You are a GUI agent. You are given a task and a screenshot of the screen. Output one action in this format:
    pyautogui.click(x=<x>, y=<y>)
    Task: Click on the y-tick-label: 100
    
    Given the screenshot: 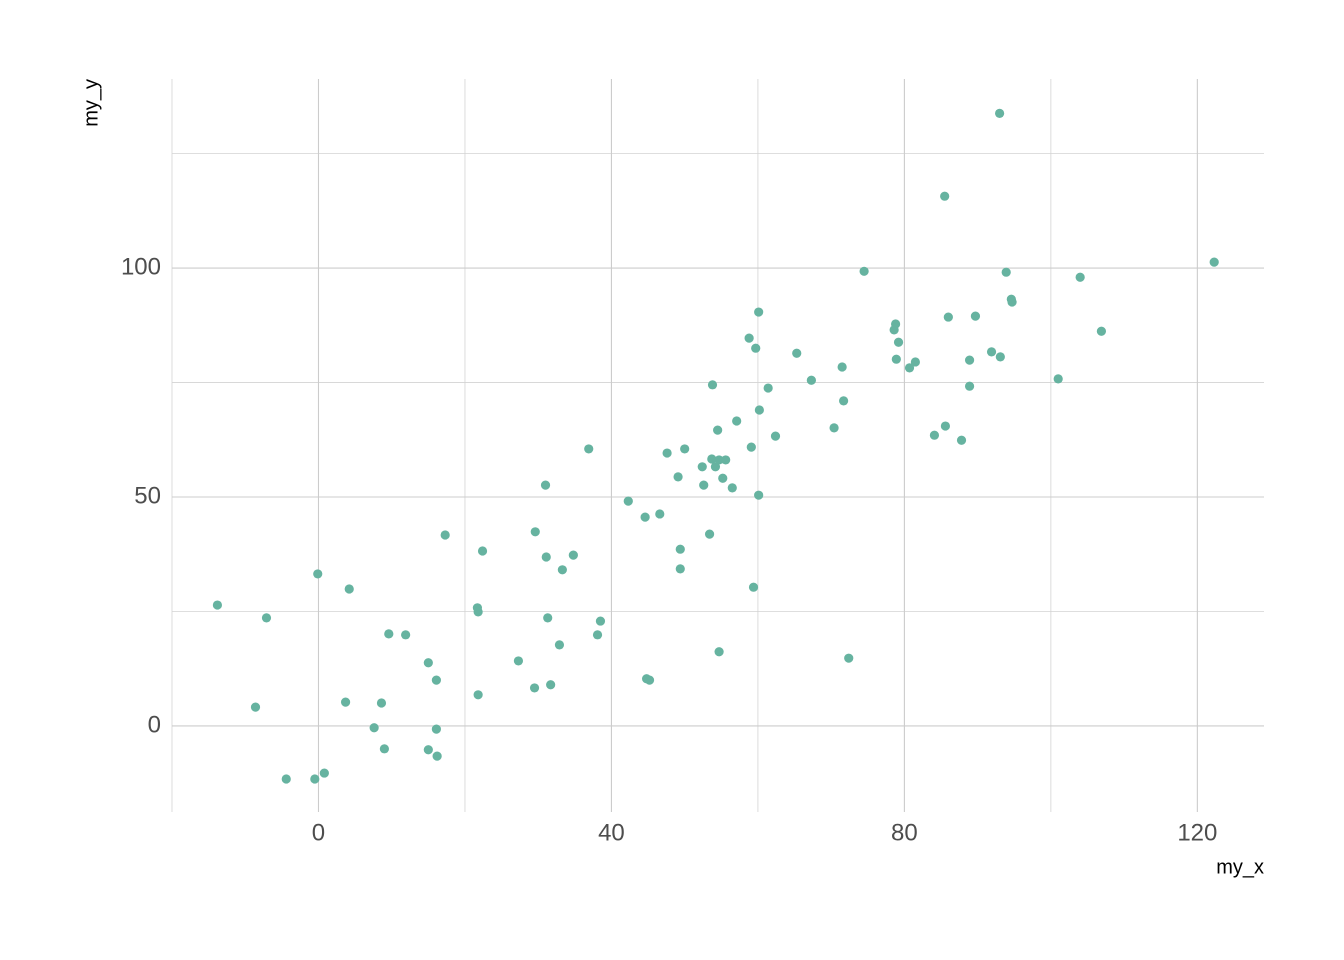 What is the action you would take?
    pyautogui.click(x=141, y=266)
    